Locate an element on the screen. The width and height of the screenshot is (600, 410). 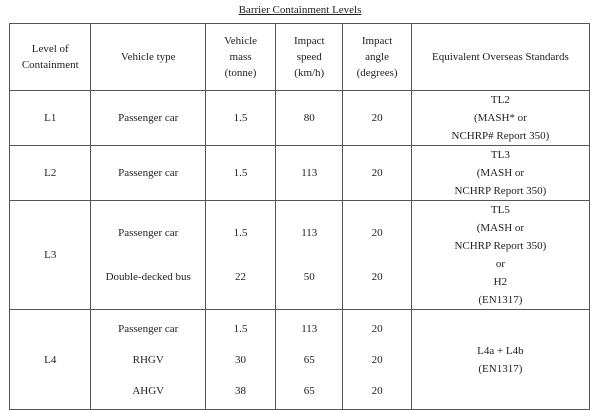
level-cell: L1 is located at coordinates (50, 118).